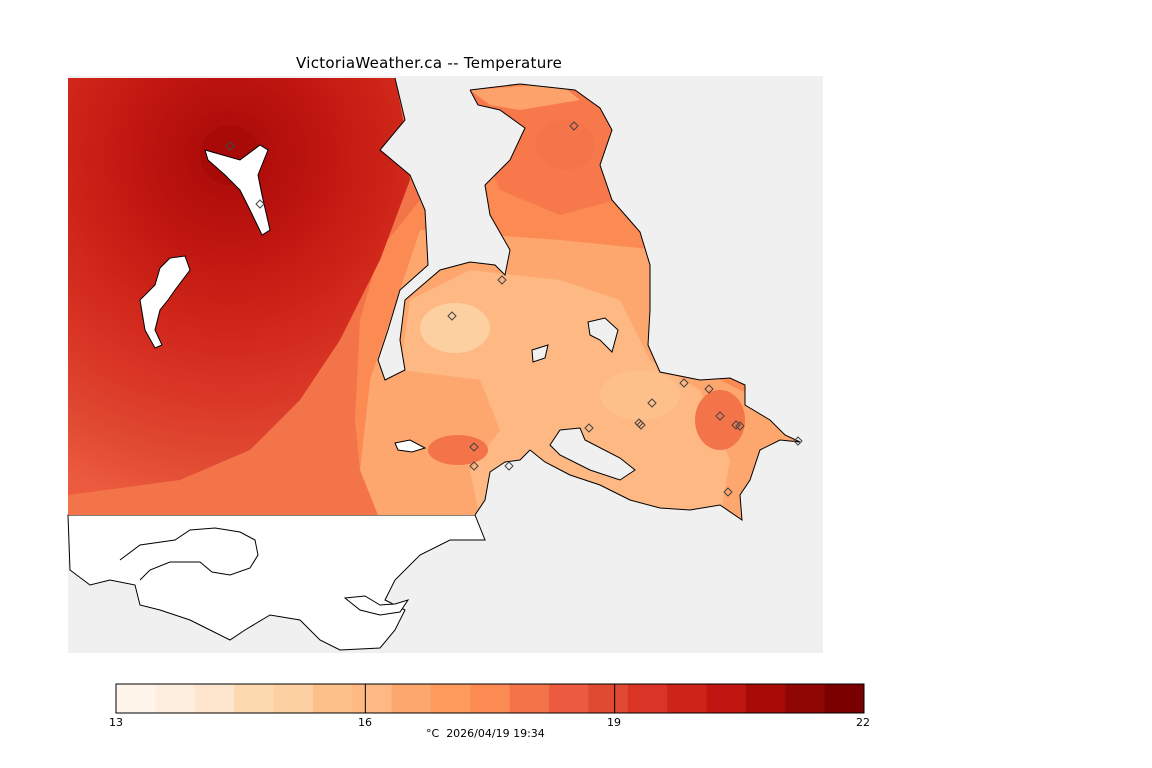  What do you see at coordinates (429, 63) in the screenshot?
I see `map-title: VictoriaWeather.ca -- Temperature` at bounding box center [429, 63].